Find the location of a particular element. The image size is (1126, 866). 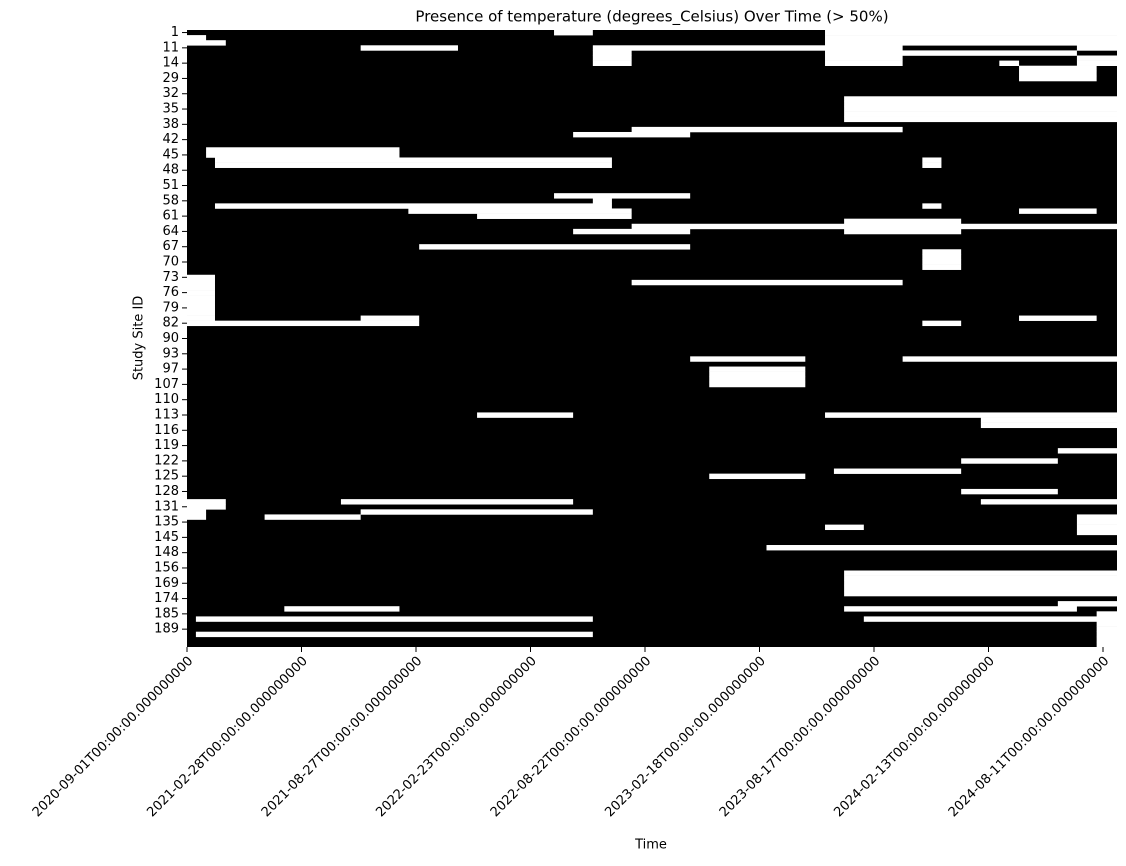

y-tick-label: 185 is located at coordinates (166, 613).